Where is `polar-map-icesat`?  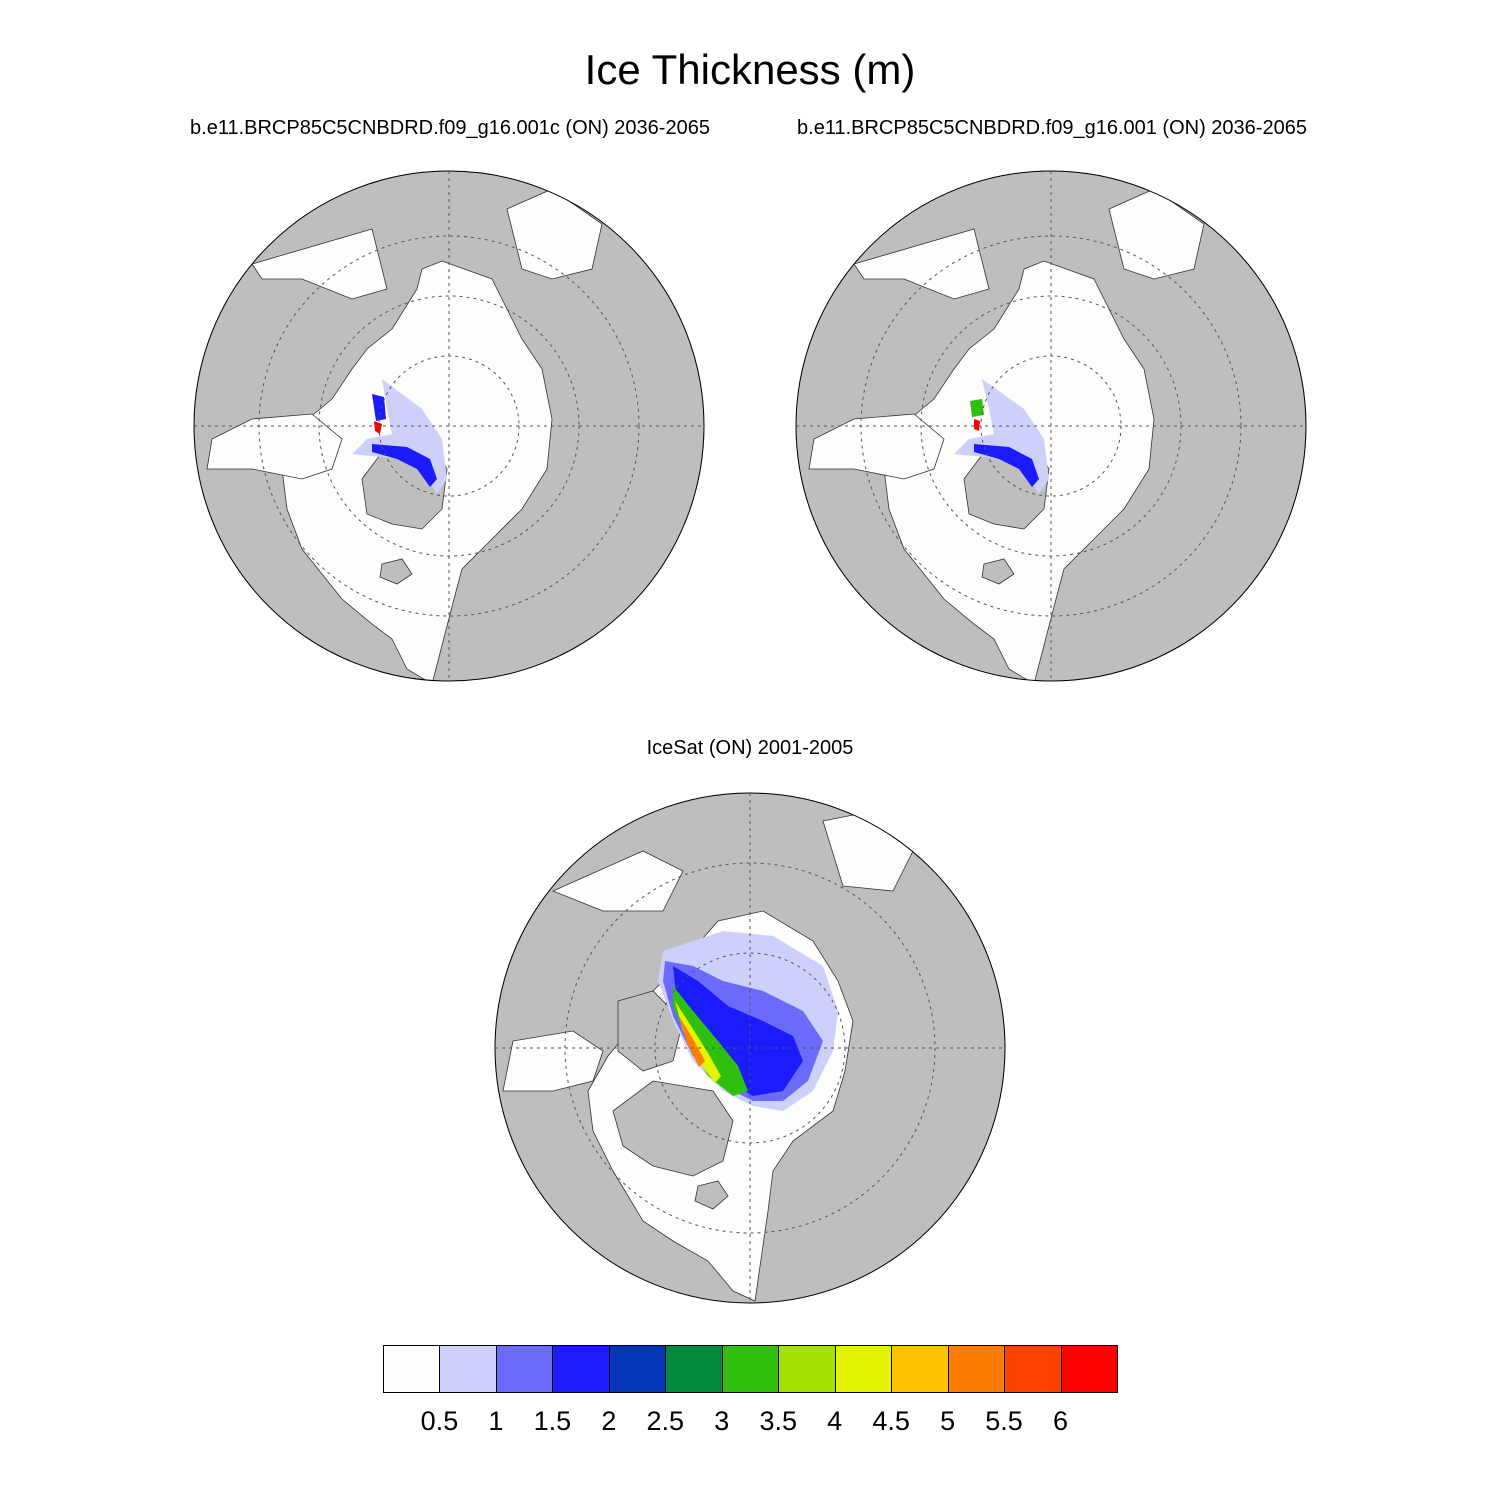 polar-map-icesat is located at coordinates (750, 1048).